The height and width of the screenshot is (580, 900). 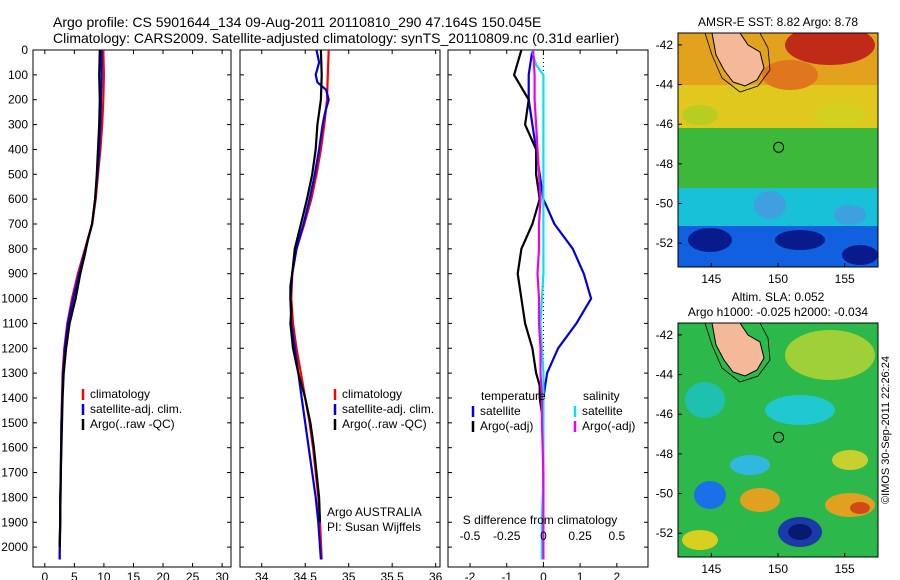 I want to click on temperature-ytick-label: 1000, so click(x=14, y=299).